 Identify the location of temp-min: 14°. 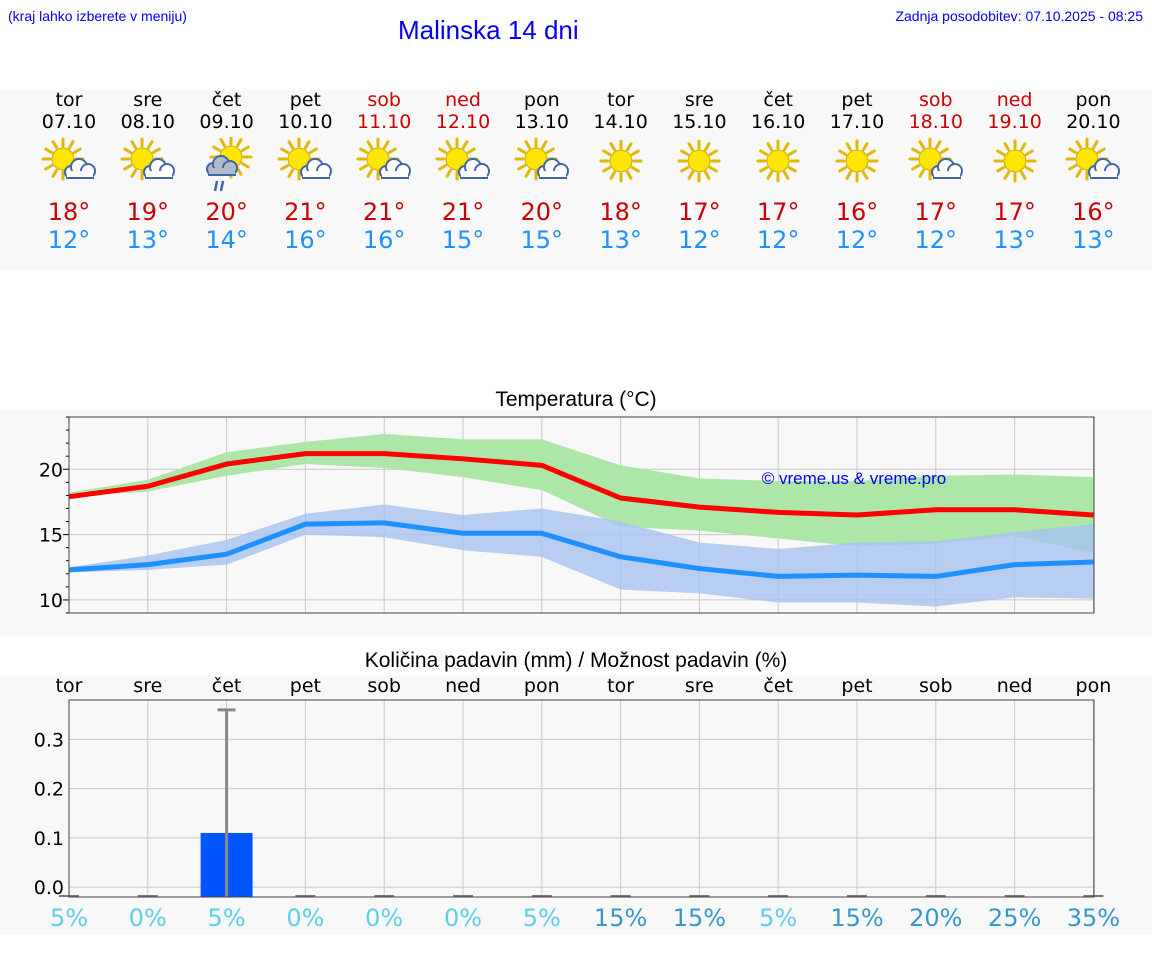
(226, 240).